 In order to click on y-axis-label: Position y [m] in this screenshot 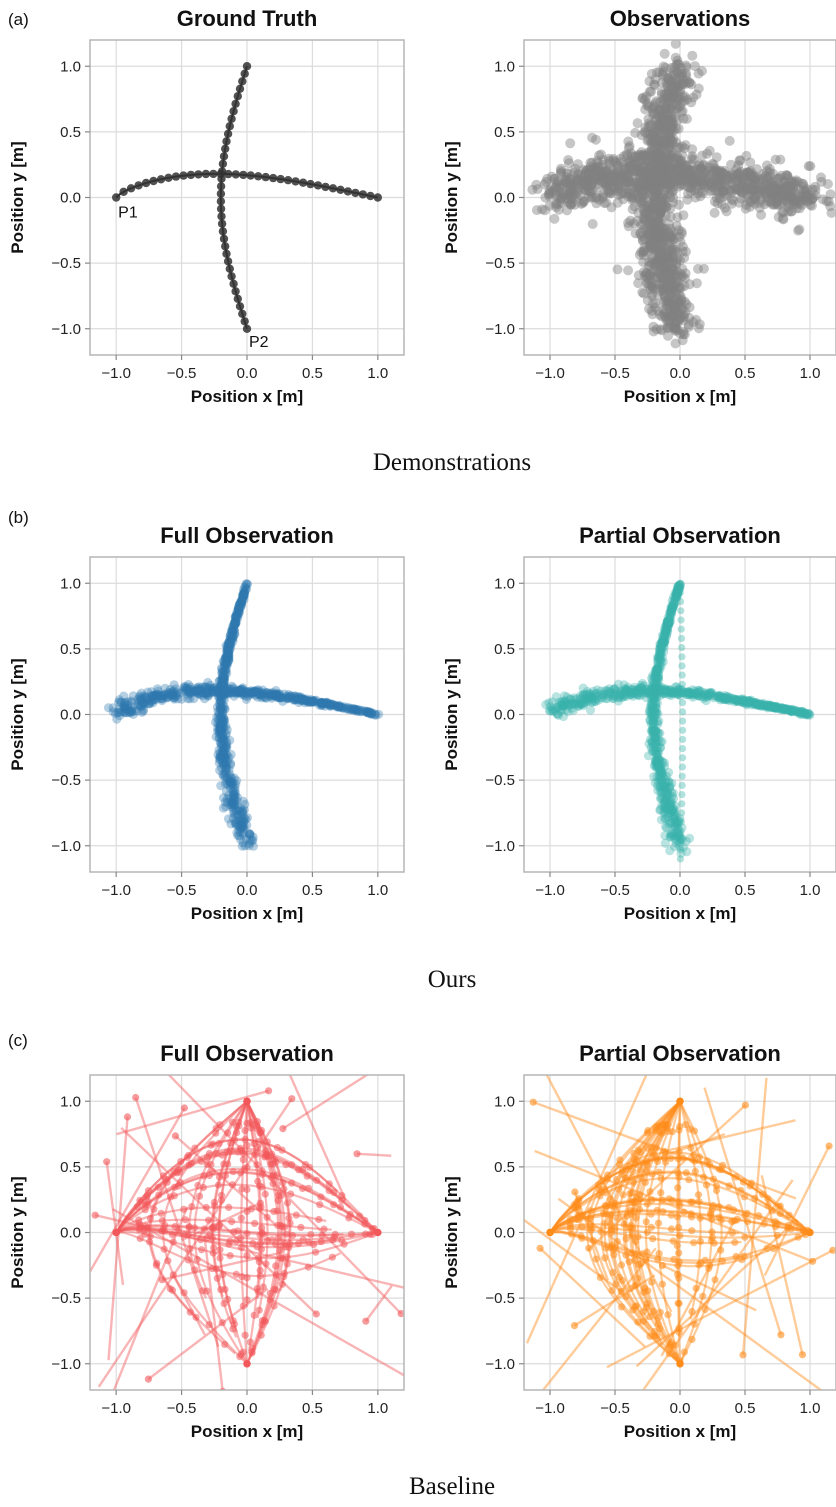, I will do `click(17, 197)`.